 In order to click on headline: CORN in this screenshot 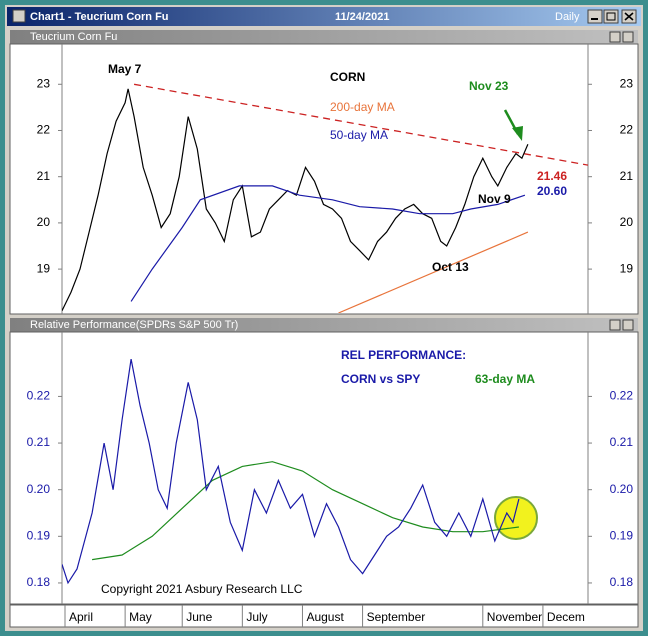, I will do `click(347, 77)`.